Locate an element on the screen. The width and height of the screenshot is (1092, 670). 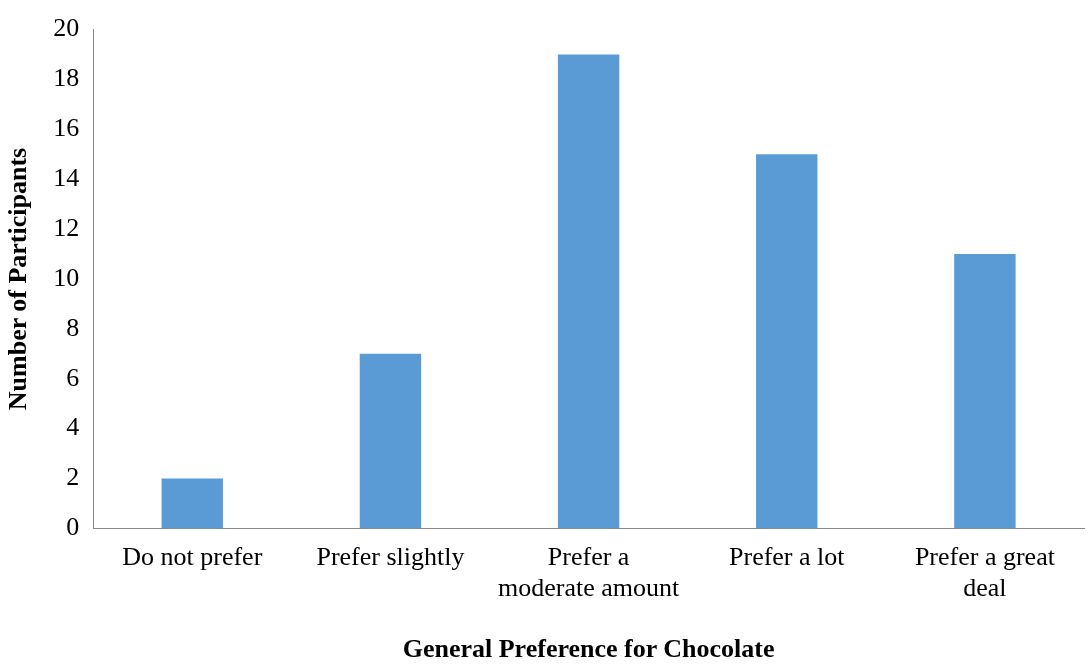
x-axis-title: General Preference for Chocolate is located at coordinates (588, 649).